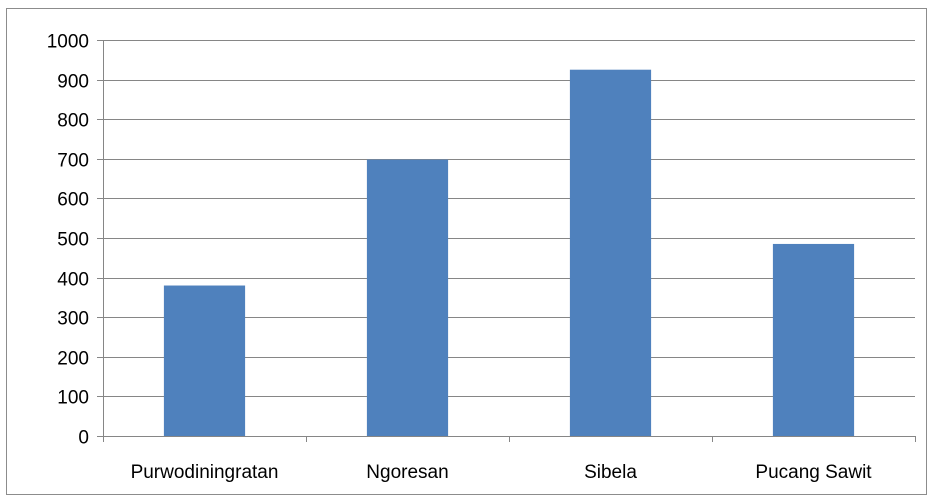 This screenshot has width=934, height=498. Describe the element at coordinates (204, 360) in the screenshot. I see `bar-purwodiningratan` at that location.